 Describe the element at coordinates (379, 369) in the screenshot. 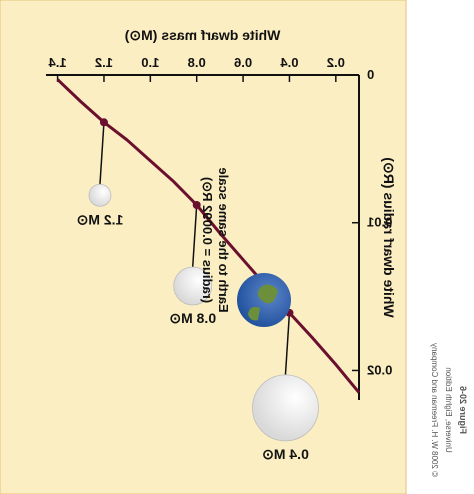

I see `y-tick-label: 0.02` at that location.